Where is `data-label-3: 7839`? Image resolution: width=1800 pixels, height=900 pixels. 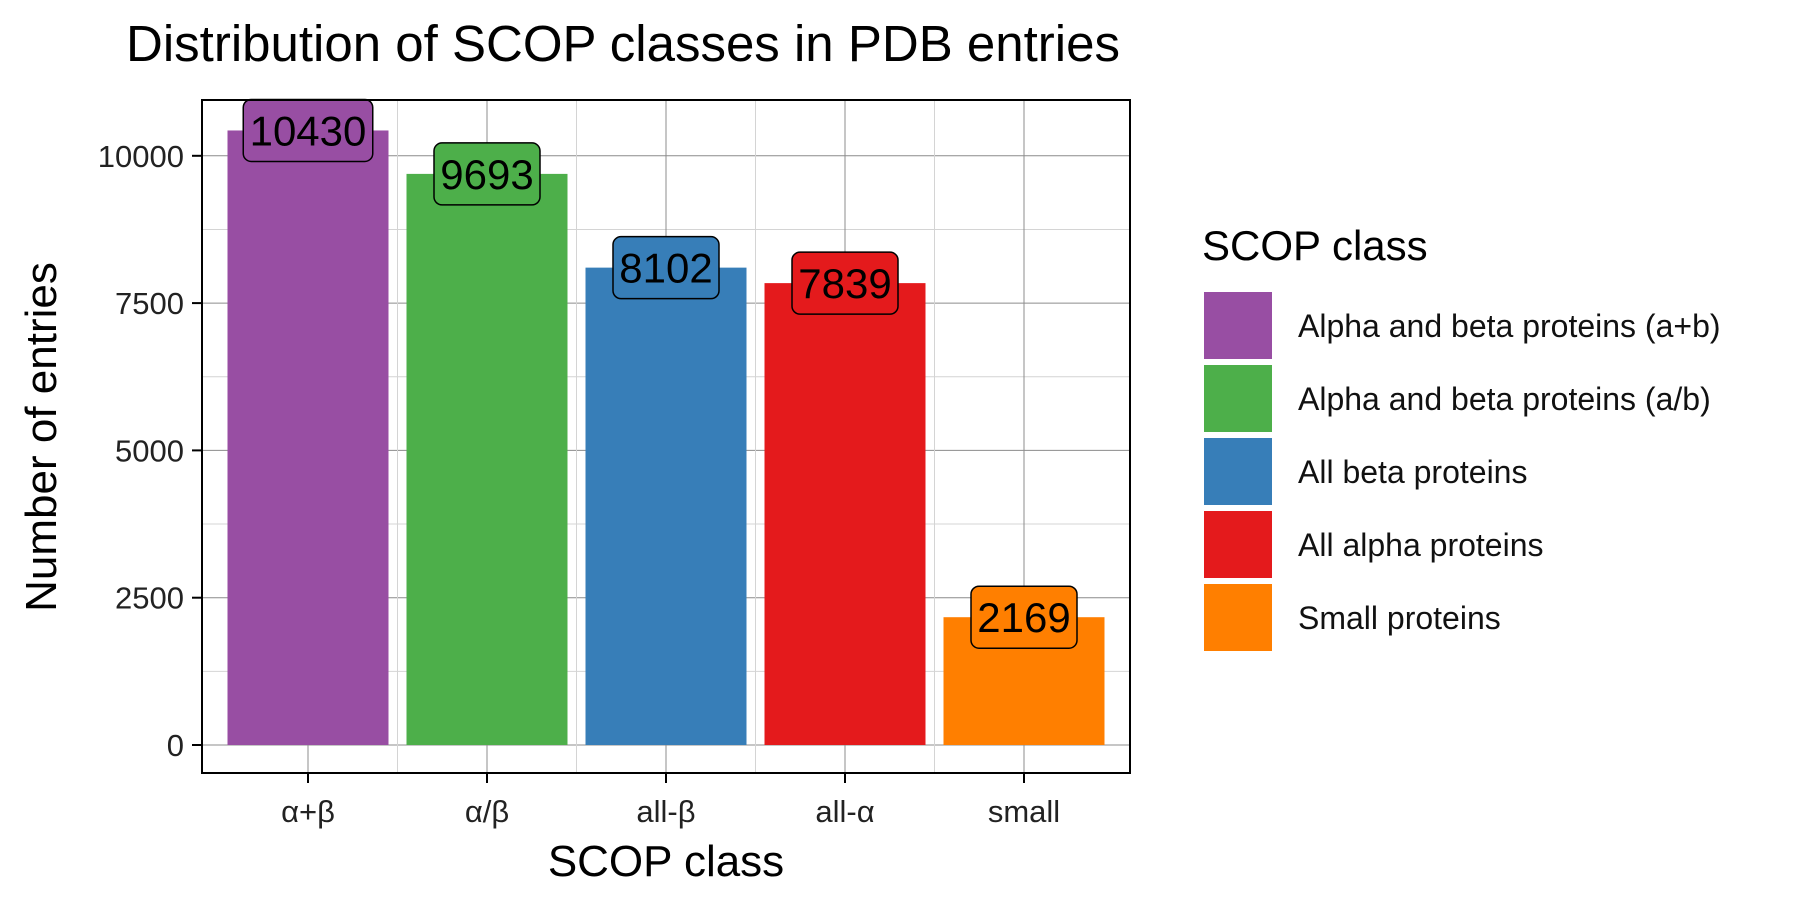 data-label-3: 7839 is located at coordinates (844, 283).